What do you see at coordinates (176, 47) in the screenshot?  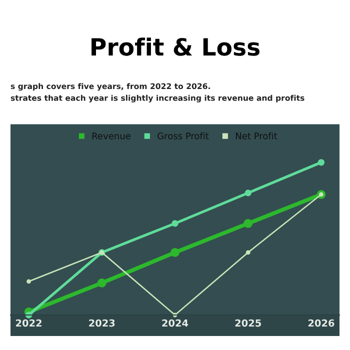 I see `chart-title: Profit & Loss` at bounding box center [176, 47].